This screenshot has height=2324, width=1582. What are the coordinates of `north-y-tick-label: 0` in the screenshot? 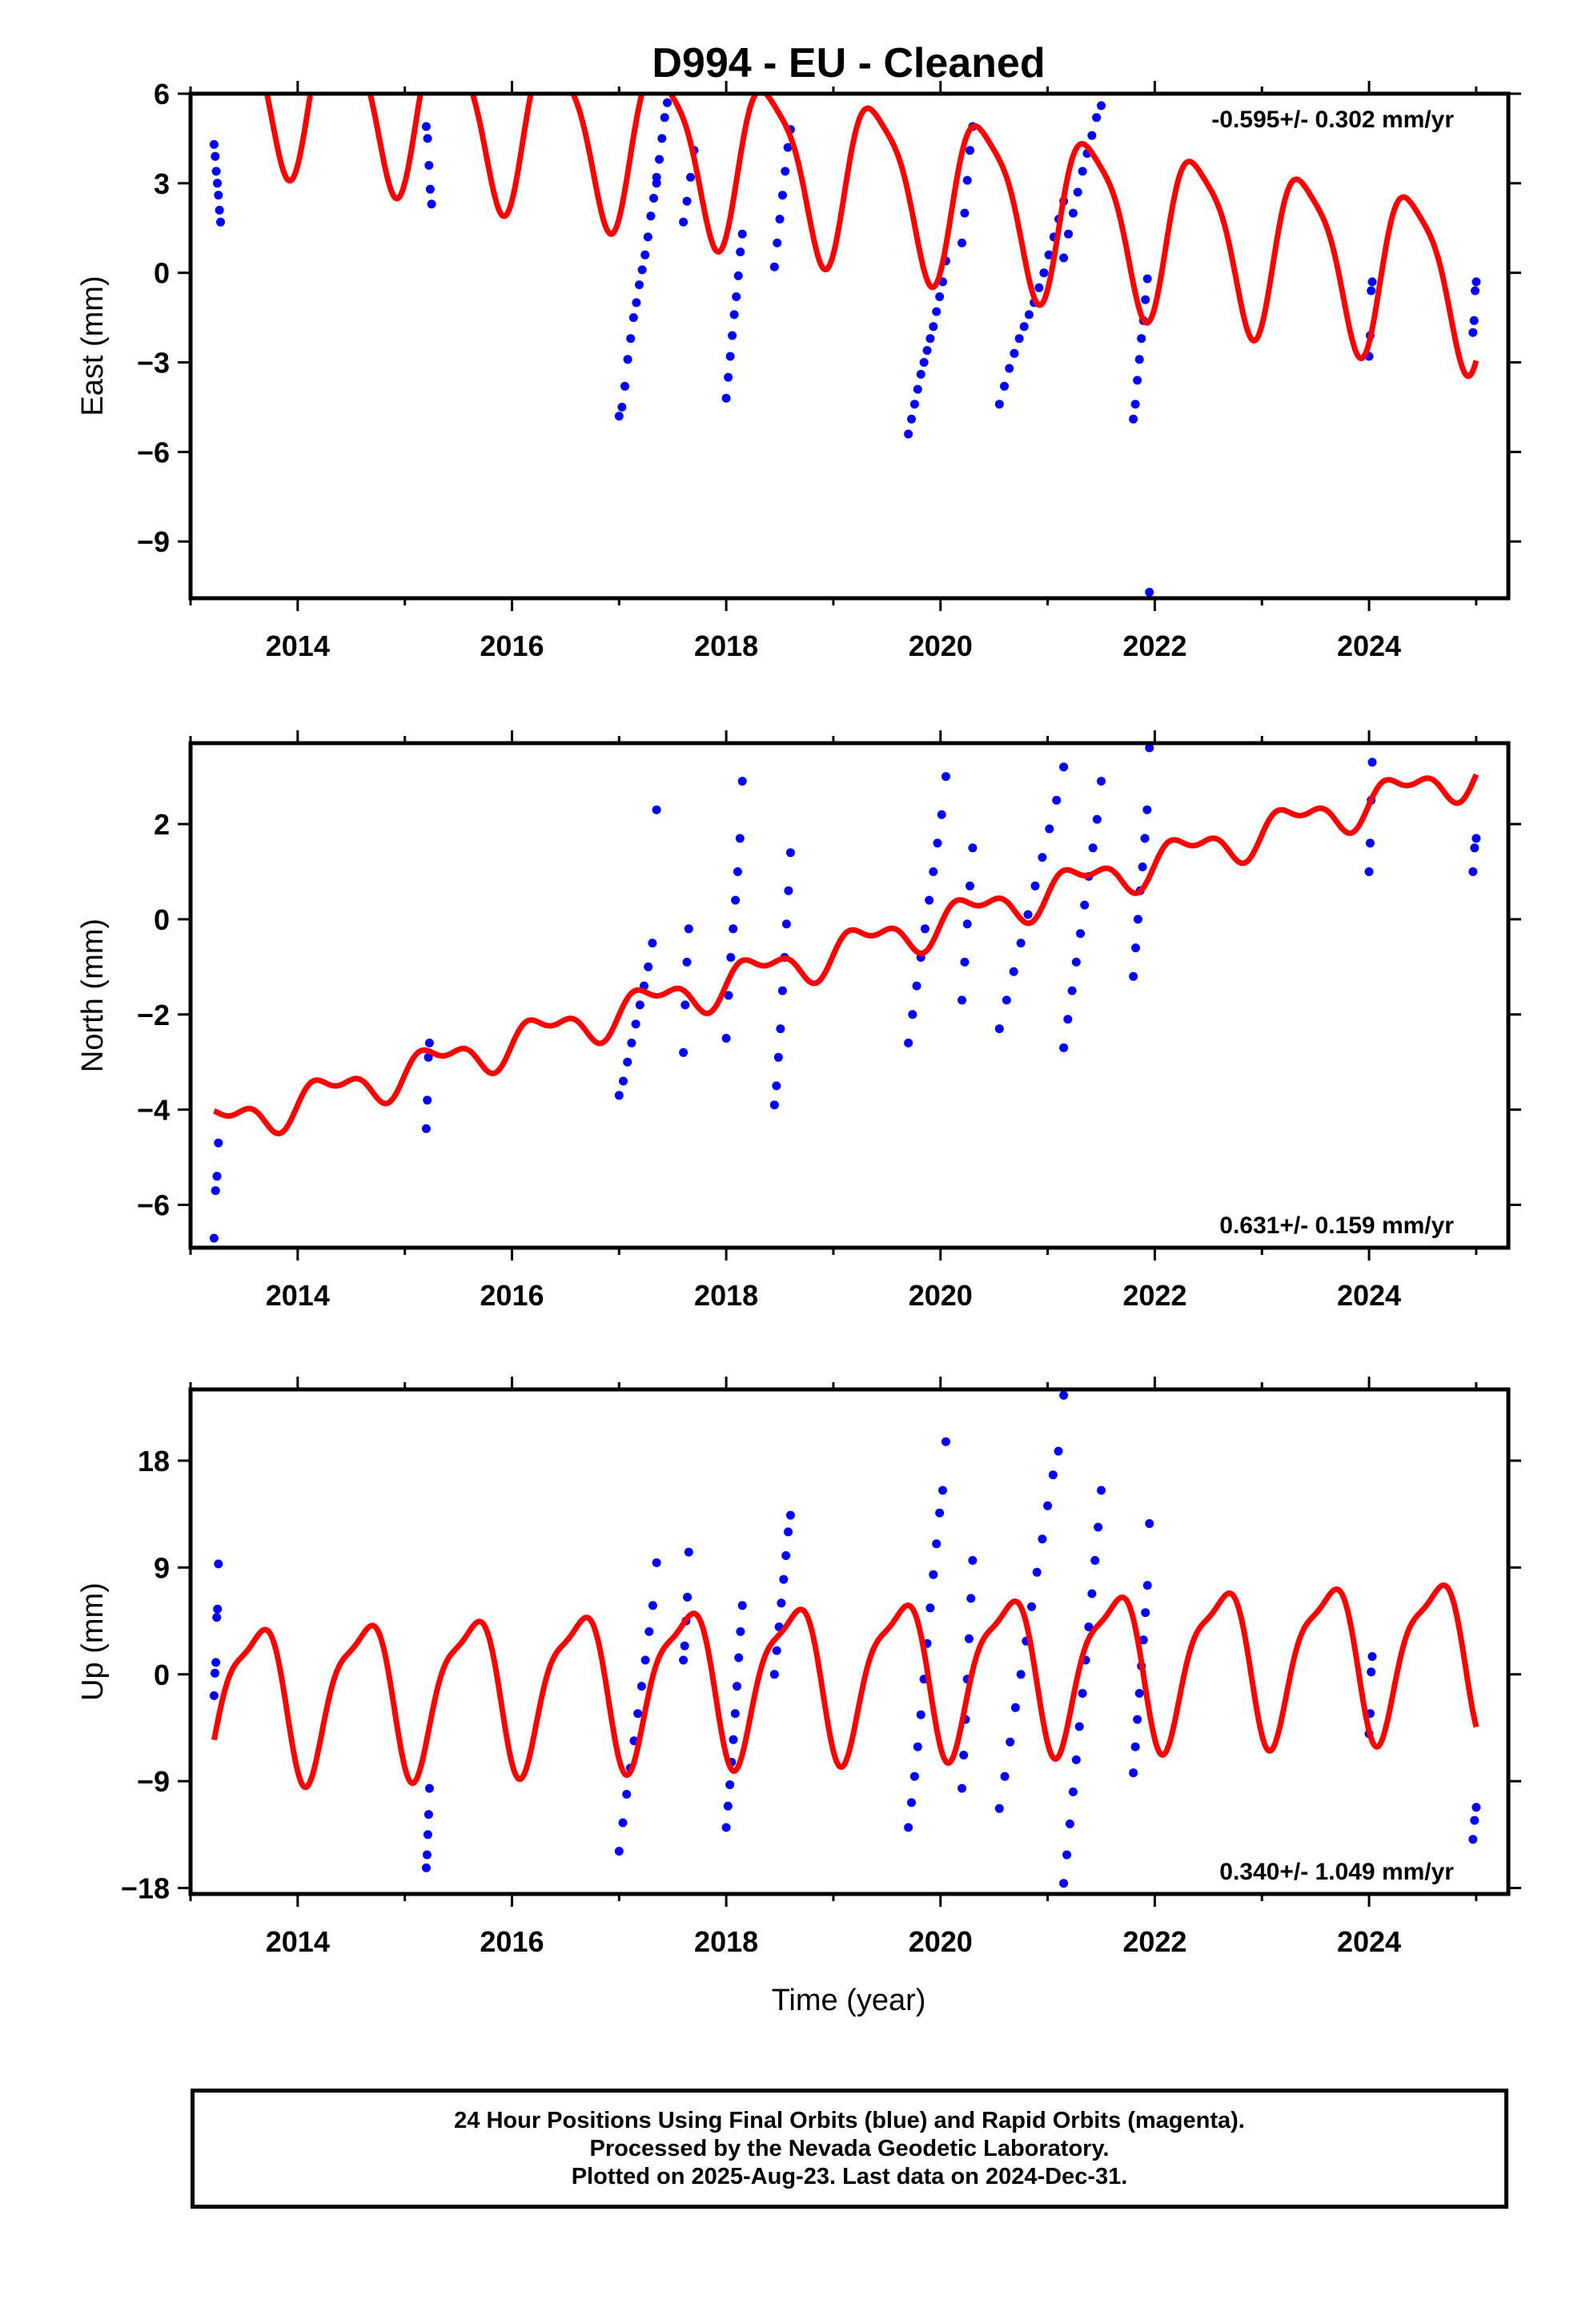 It's located at (162, 920).